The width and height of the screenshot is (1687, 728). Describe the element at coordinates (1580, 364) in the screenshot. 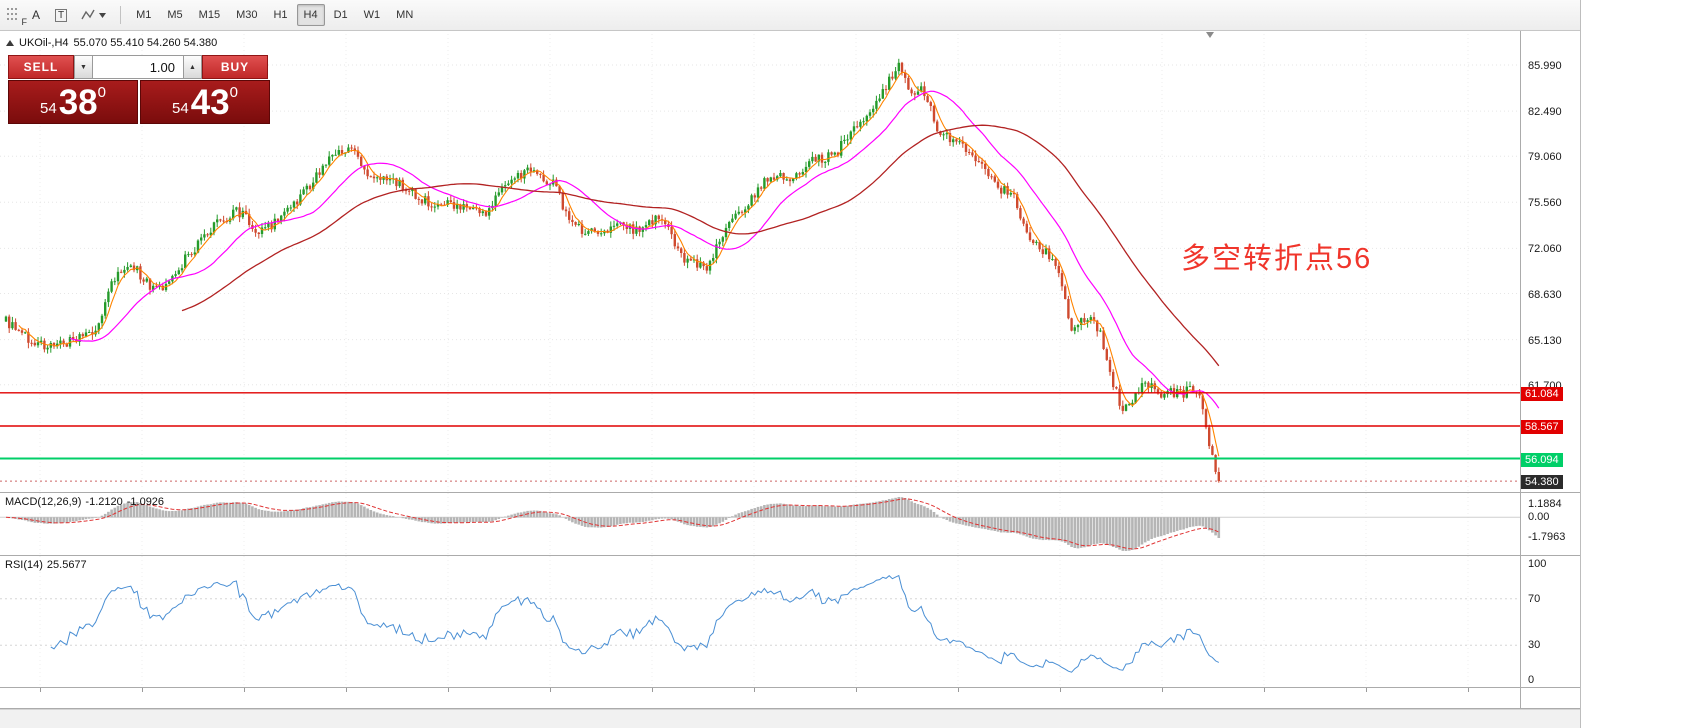

I see `window-right-border` at that location.